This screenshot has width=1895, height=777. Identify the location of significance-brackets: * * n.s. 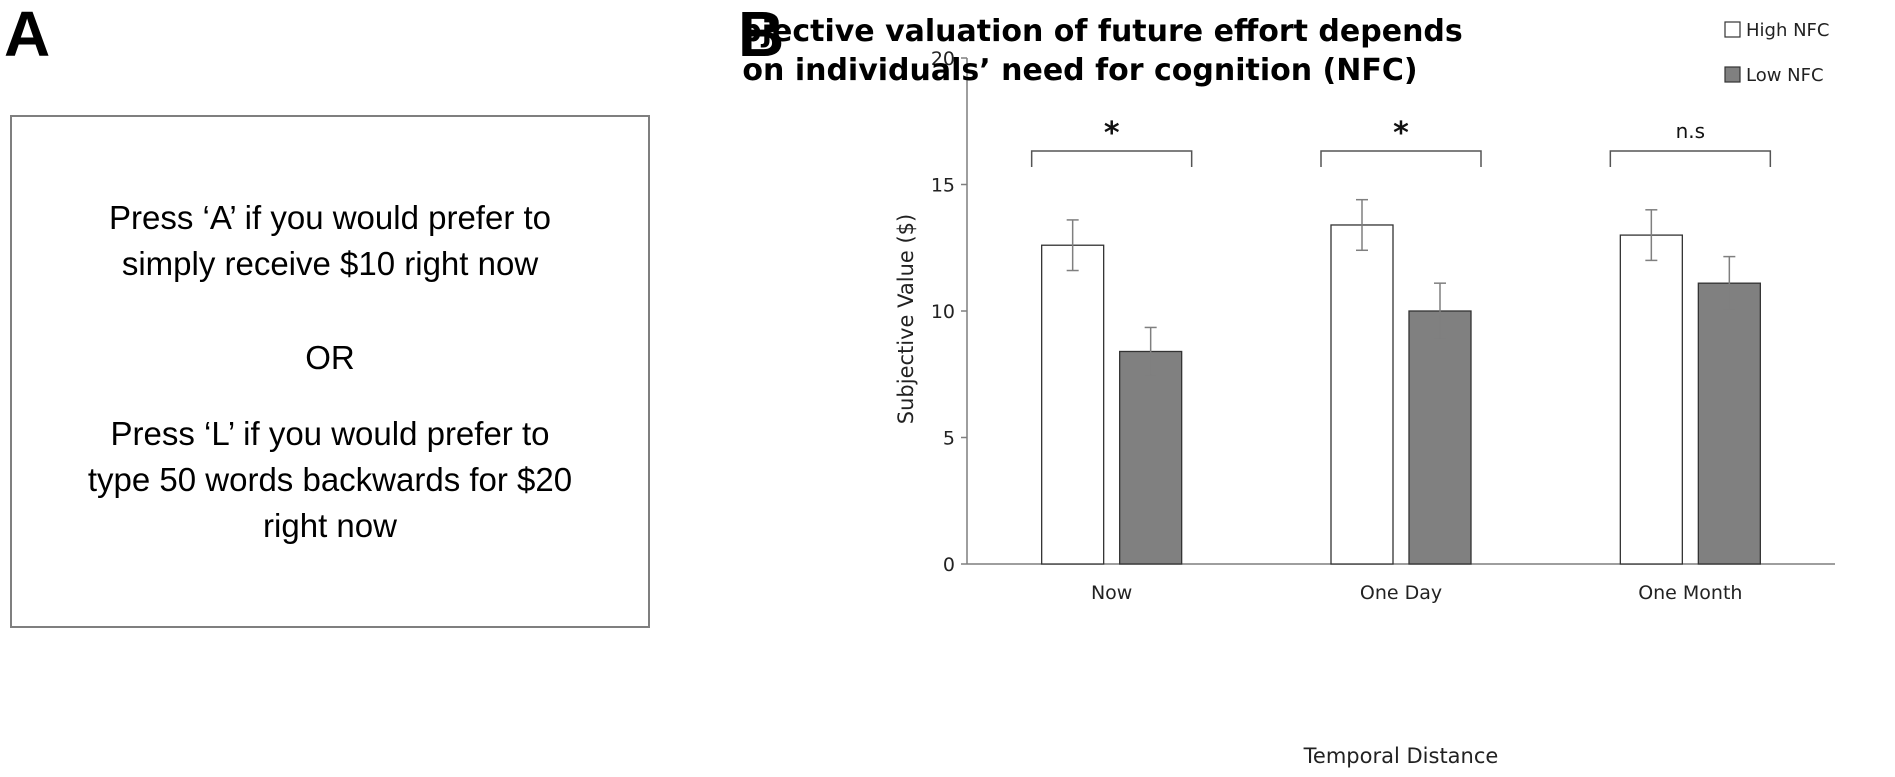
(1401, 141).